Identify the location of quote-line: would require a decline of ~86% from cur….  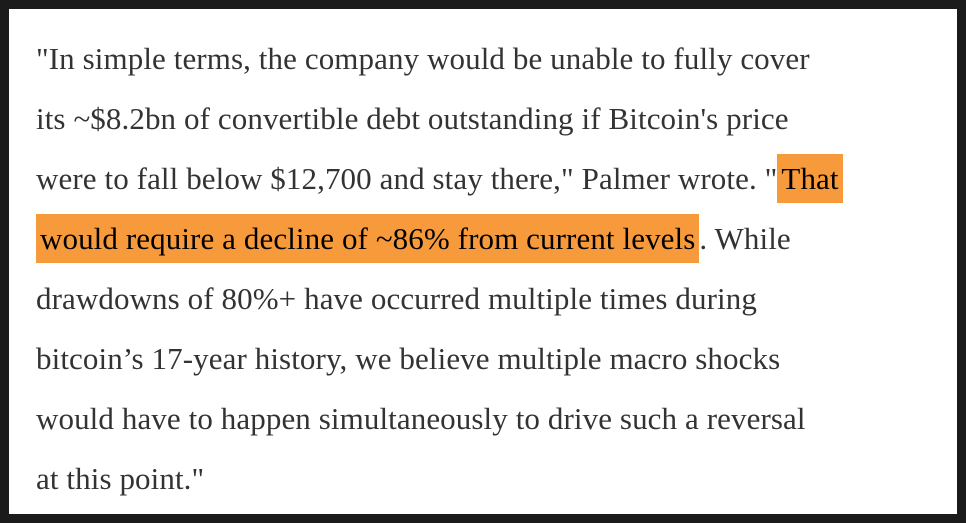
(489, 239).